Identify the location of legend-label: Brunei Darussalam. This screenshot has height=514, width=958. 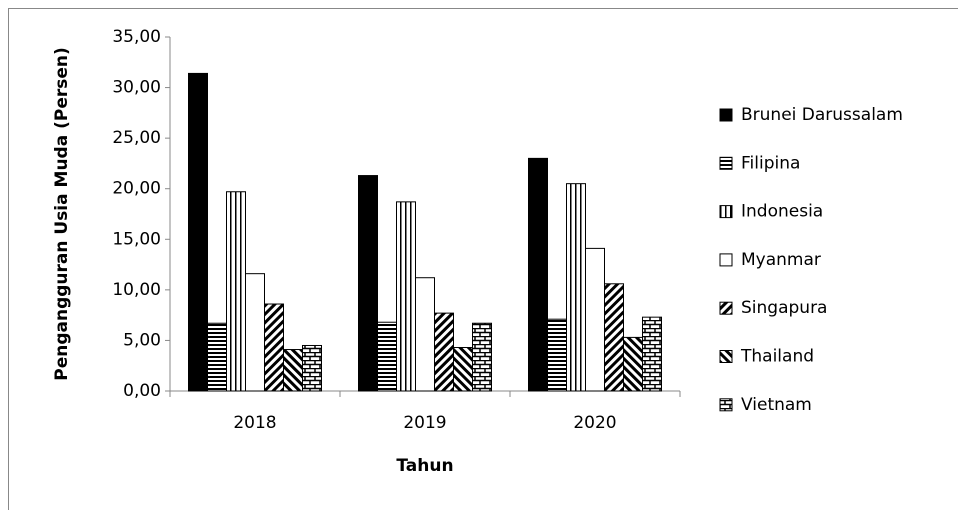
(822, 115).